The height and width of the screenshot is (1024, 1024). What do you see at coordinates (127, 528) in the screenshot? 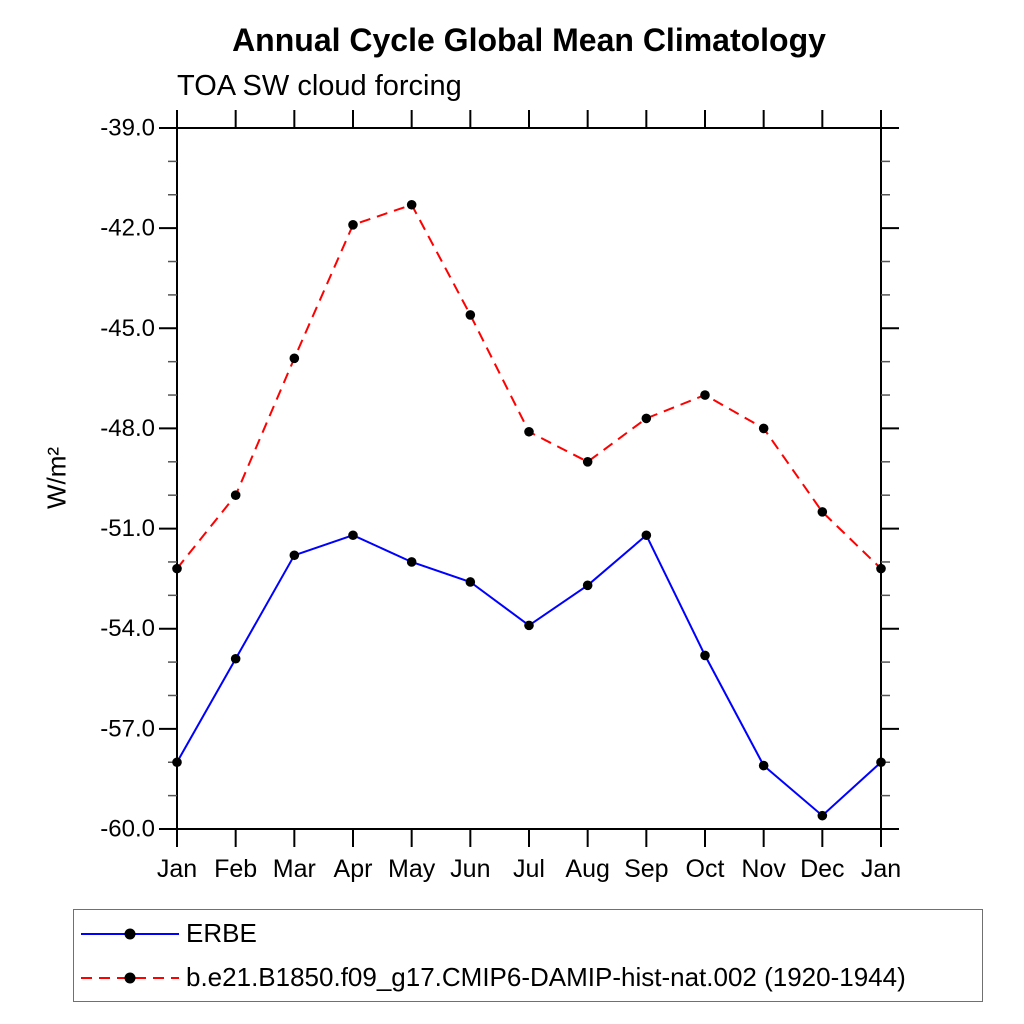
I see `y-tick-label: -51.0` at bounding box center [127, 528].